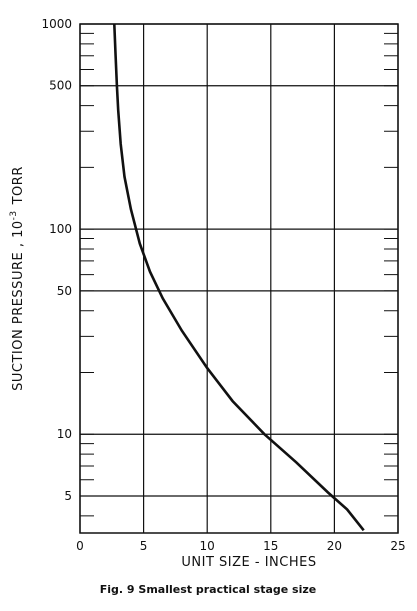 Image resolution: width=417 pixels, height=611 pixels. What do you see at coordinates (208, 589) in the screenshot?
I see `figure-caption: Fig. 9 Smallest practical stage size` at bounding box center [208, 589].